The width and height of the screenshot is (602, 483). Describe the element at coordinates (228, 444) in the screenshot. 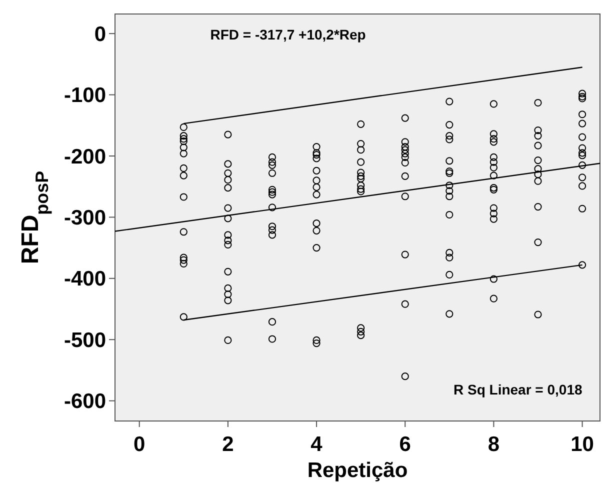

I see `x-tick-label: 2` at that location.